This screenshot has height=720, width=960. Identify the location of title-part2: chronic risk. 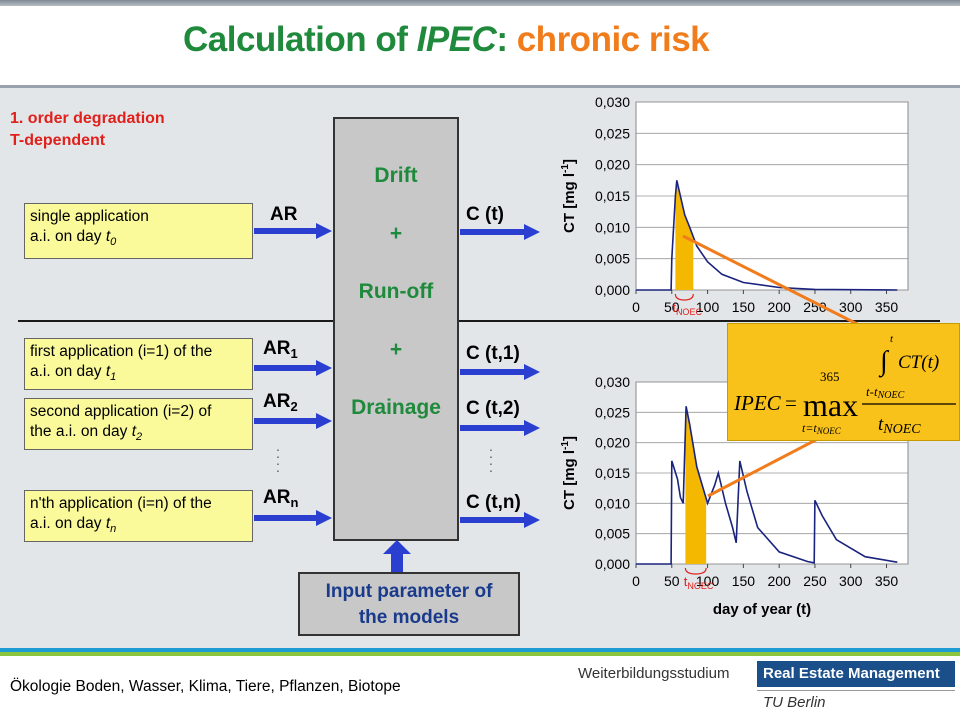
(613, 39).